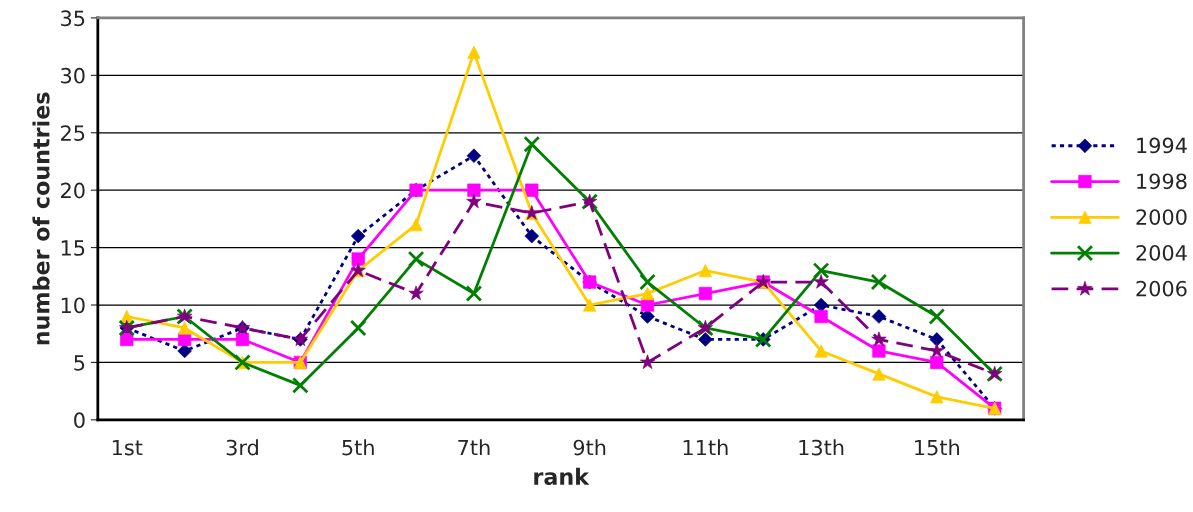 Image resolution: width=1193 pixels, height=512 pixels. I want to click on y-tick-label: 30, so click(73, 75).